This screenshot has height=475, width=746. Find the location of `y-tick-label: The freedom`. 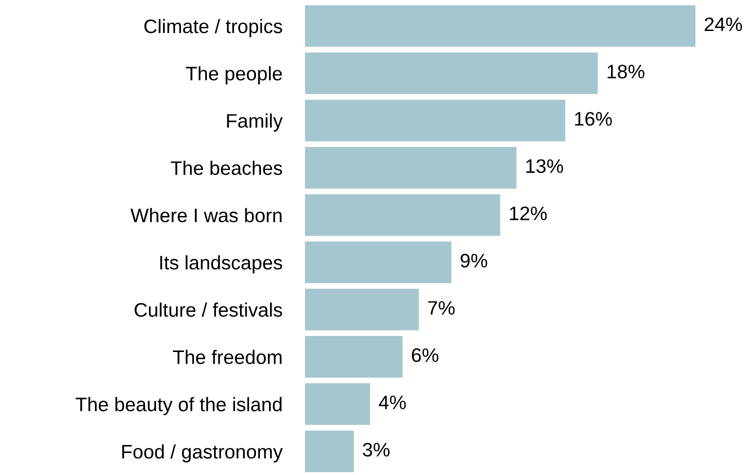

y-tick-label: The freedom is located at coordinates (227, 357).